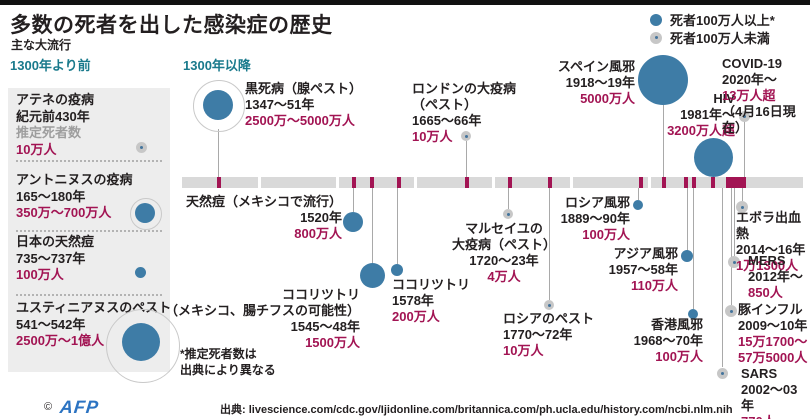  Describe the element at coordinates (504, 260) in the screenshot. I see `event-years: 1720〜23年` at that location.